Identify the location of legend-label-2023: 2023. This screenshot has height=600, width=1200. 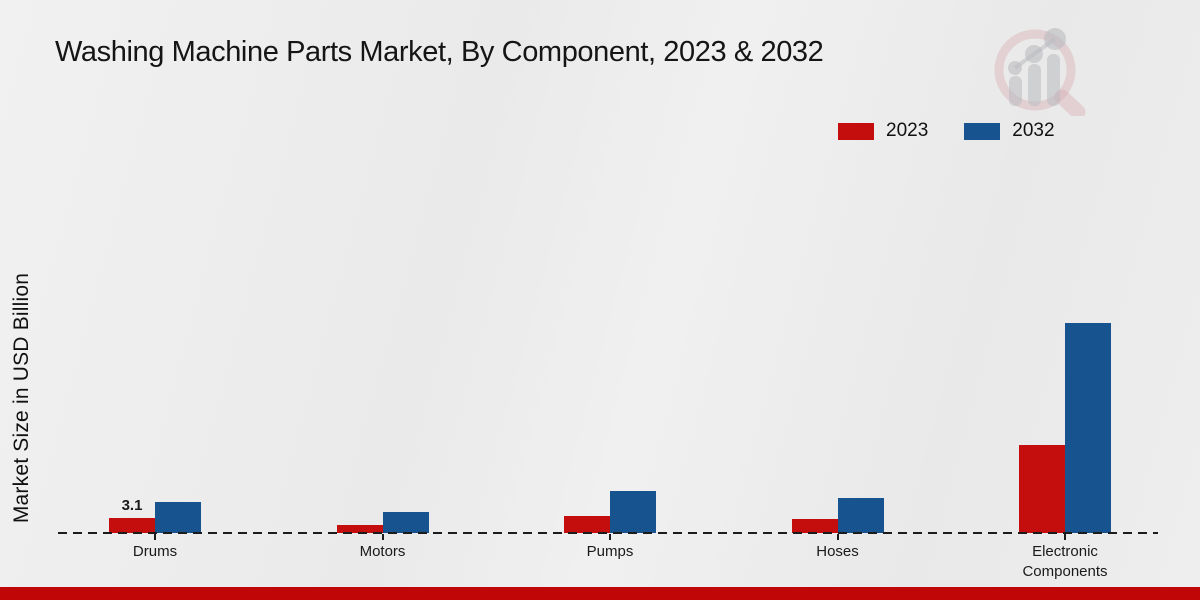
(907, 130).